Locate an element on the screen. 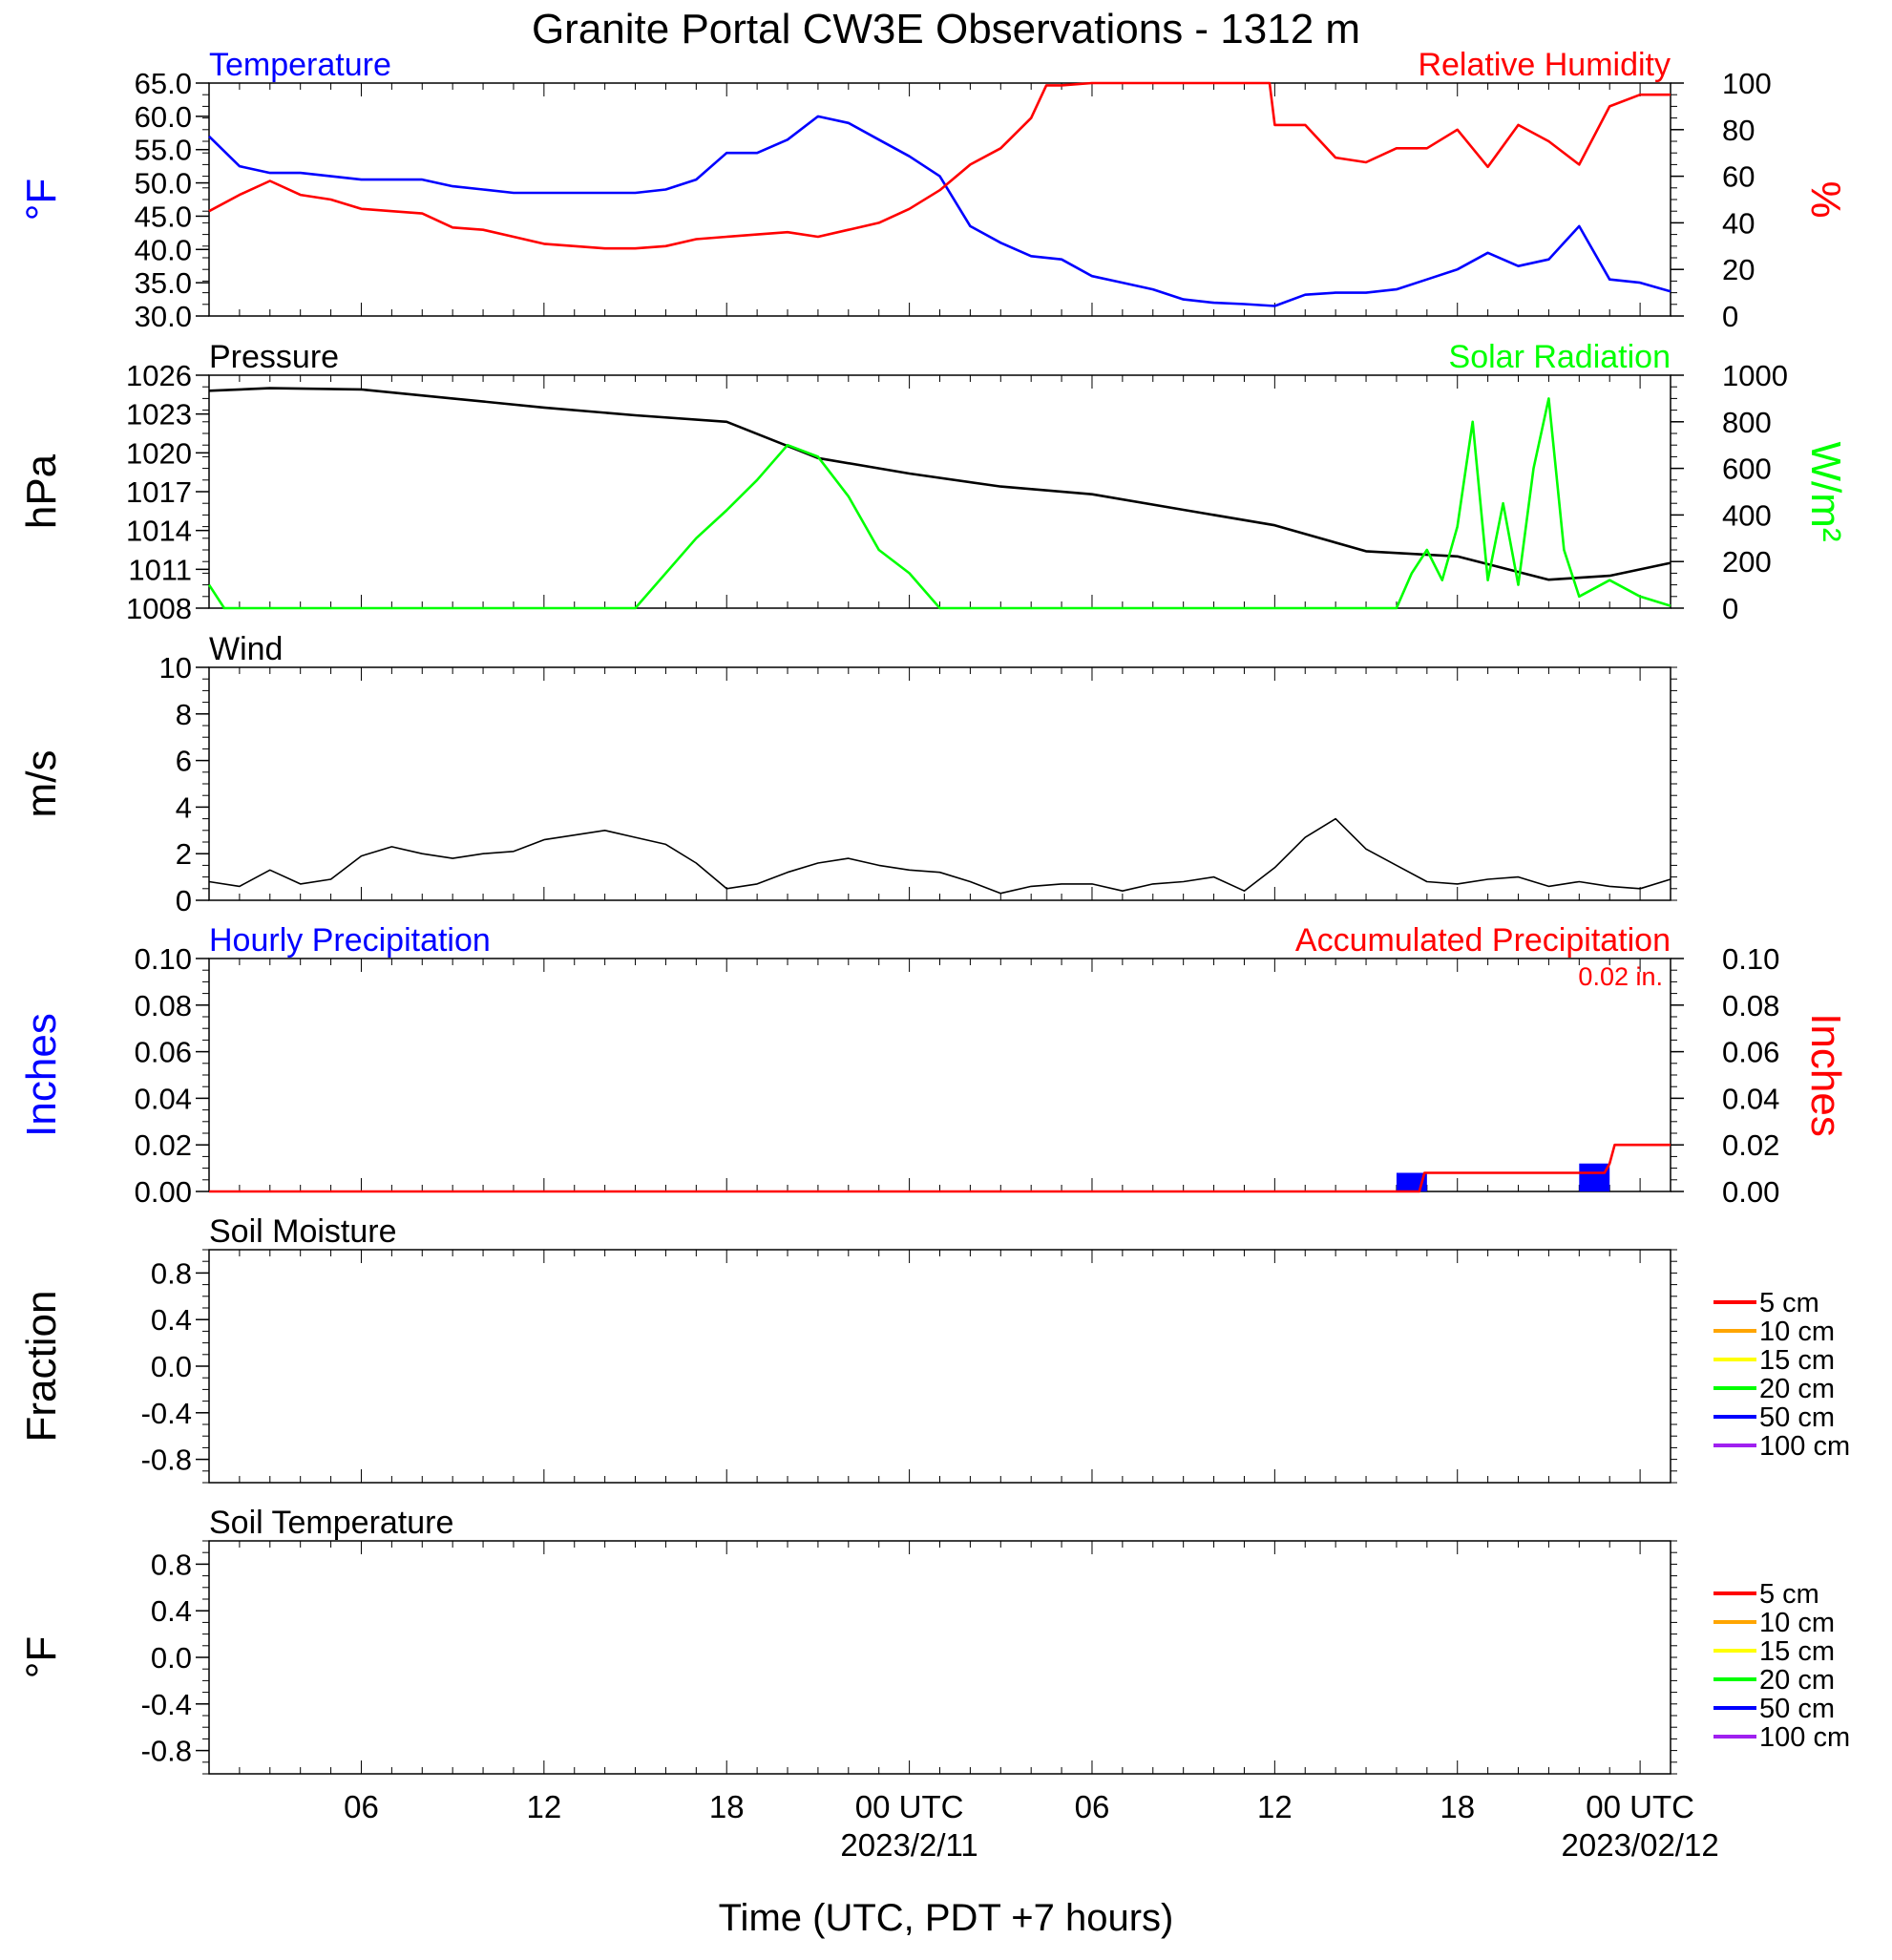 The width and height of the screenshot is (1892, 1960). x-tick-date-label: 2023/02/12 is located at coordinates (1640, 1845).